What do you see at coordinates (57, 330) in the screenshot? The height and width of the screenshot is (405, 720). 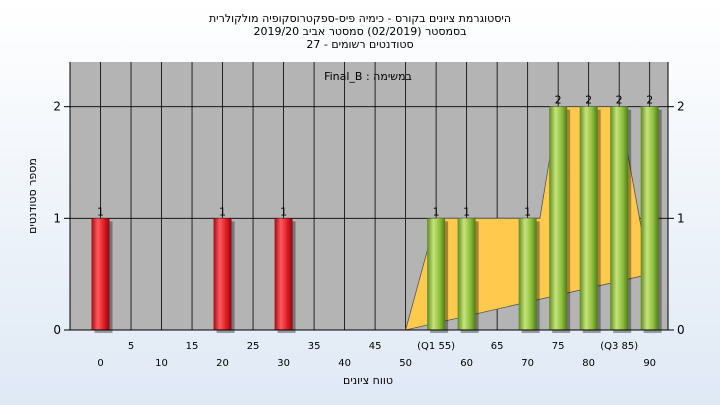 I see `y-tick-label-left: 0` at bounding box center [57, 330].